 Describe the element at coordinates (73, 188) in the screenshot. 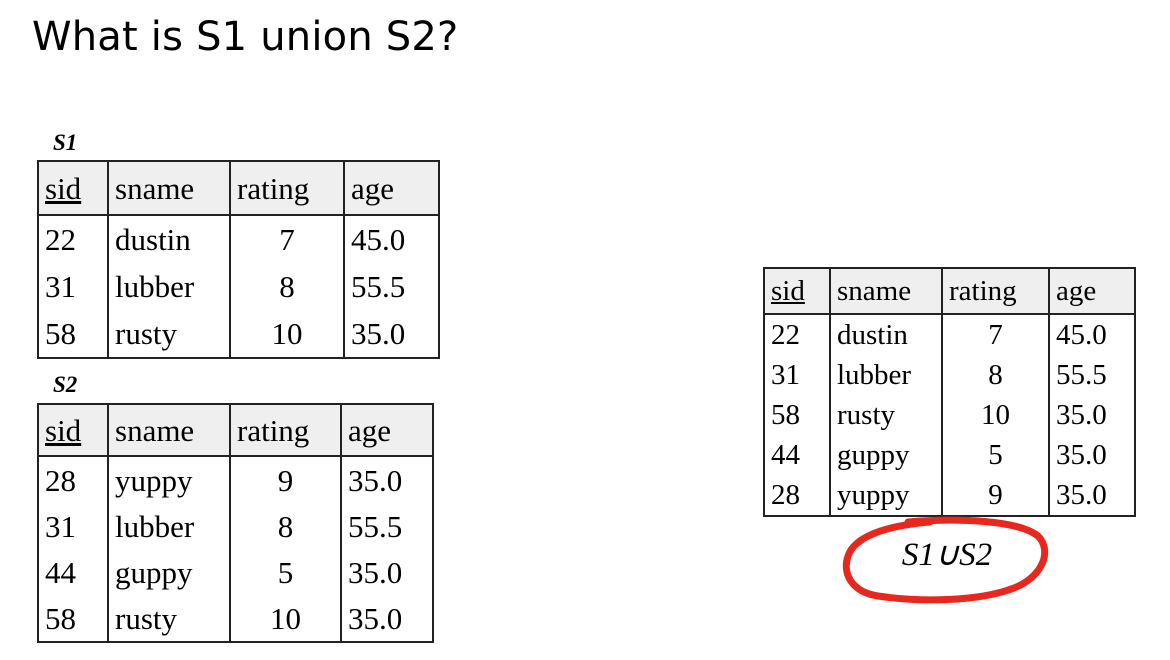

I see `s1-header-sid: sid` at that location.